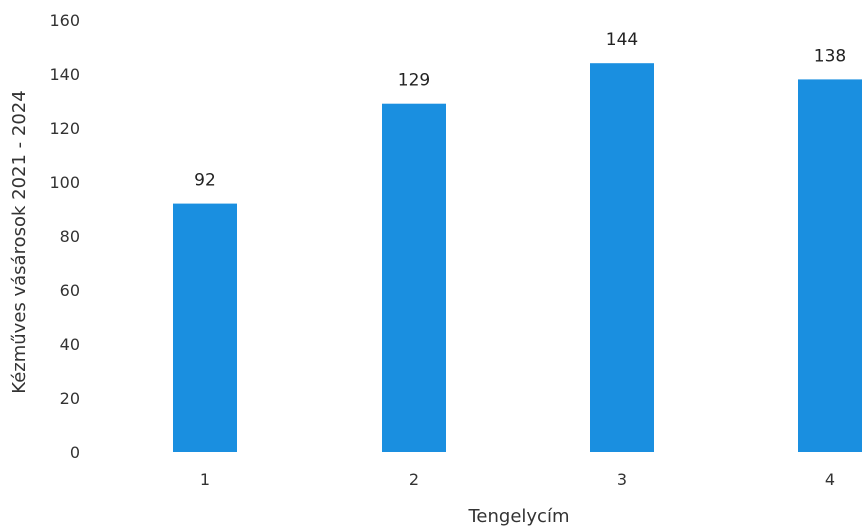 The image size is (864, 530). What do you see at coordinates (70, 344) in the screenshot?
I see `y-tick-label: 40` at bounding box center [70, 344].